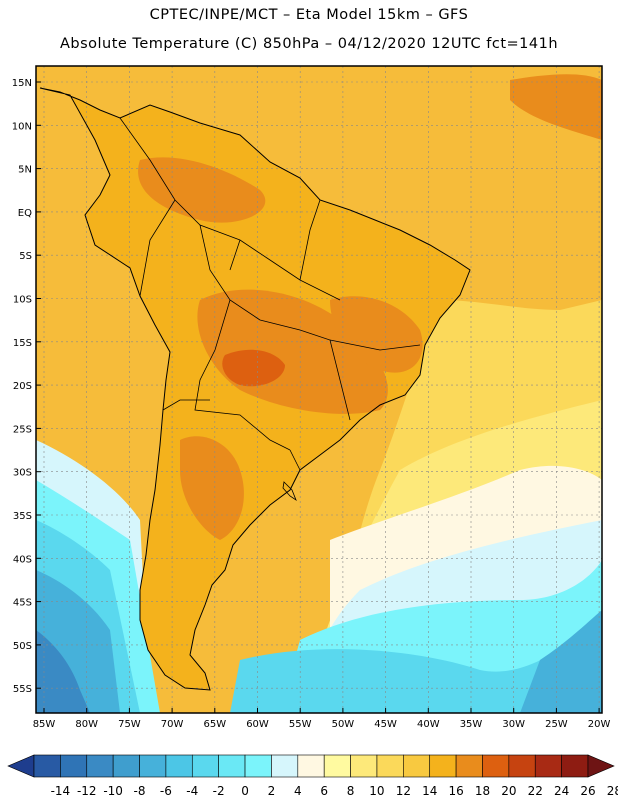 The image size is (618, 800). Describe the element at coordinates (370, 148) in the screenshot. I see `field-warm-north` at that location.